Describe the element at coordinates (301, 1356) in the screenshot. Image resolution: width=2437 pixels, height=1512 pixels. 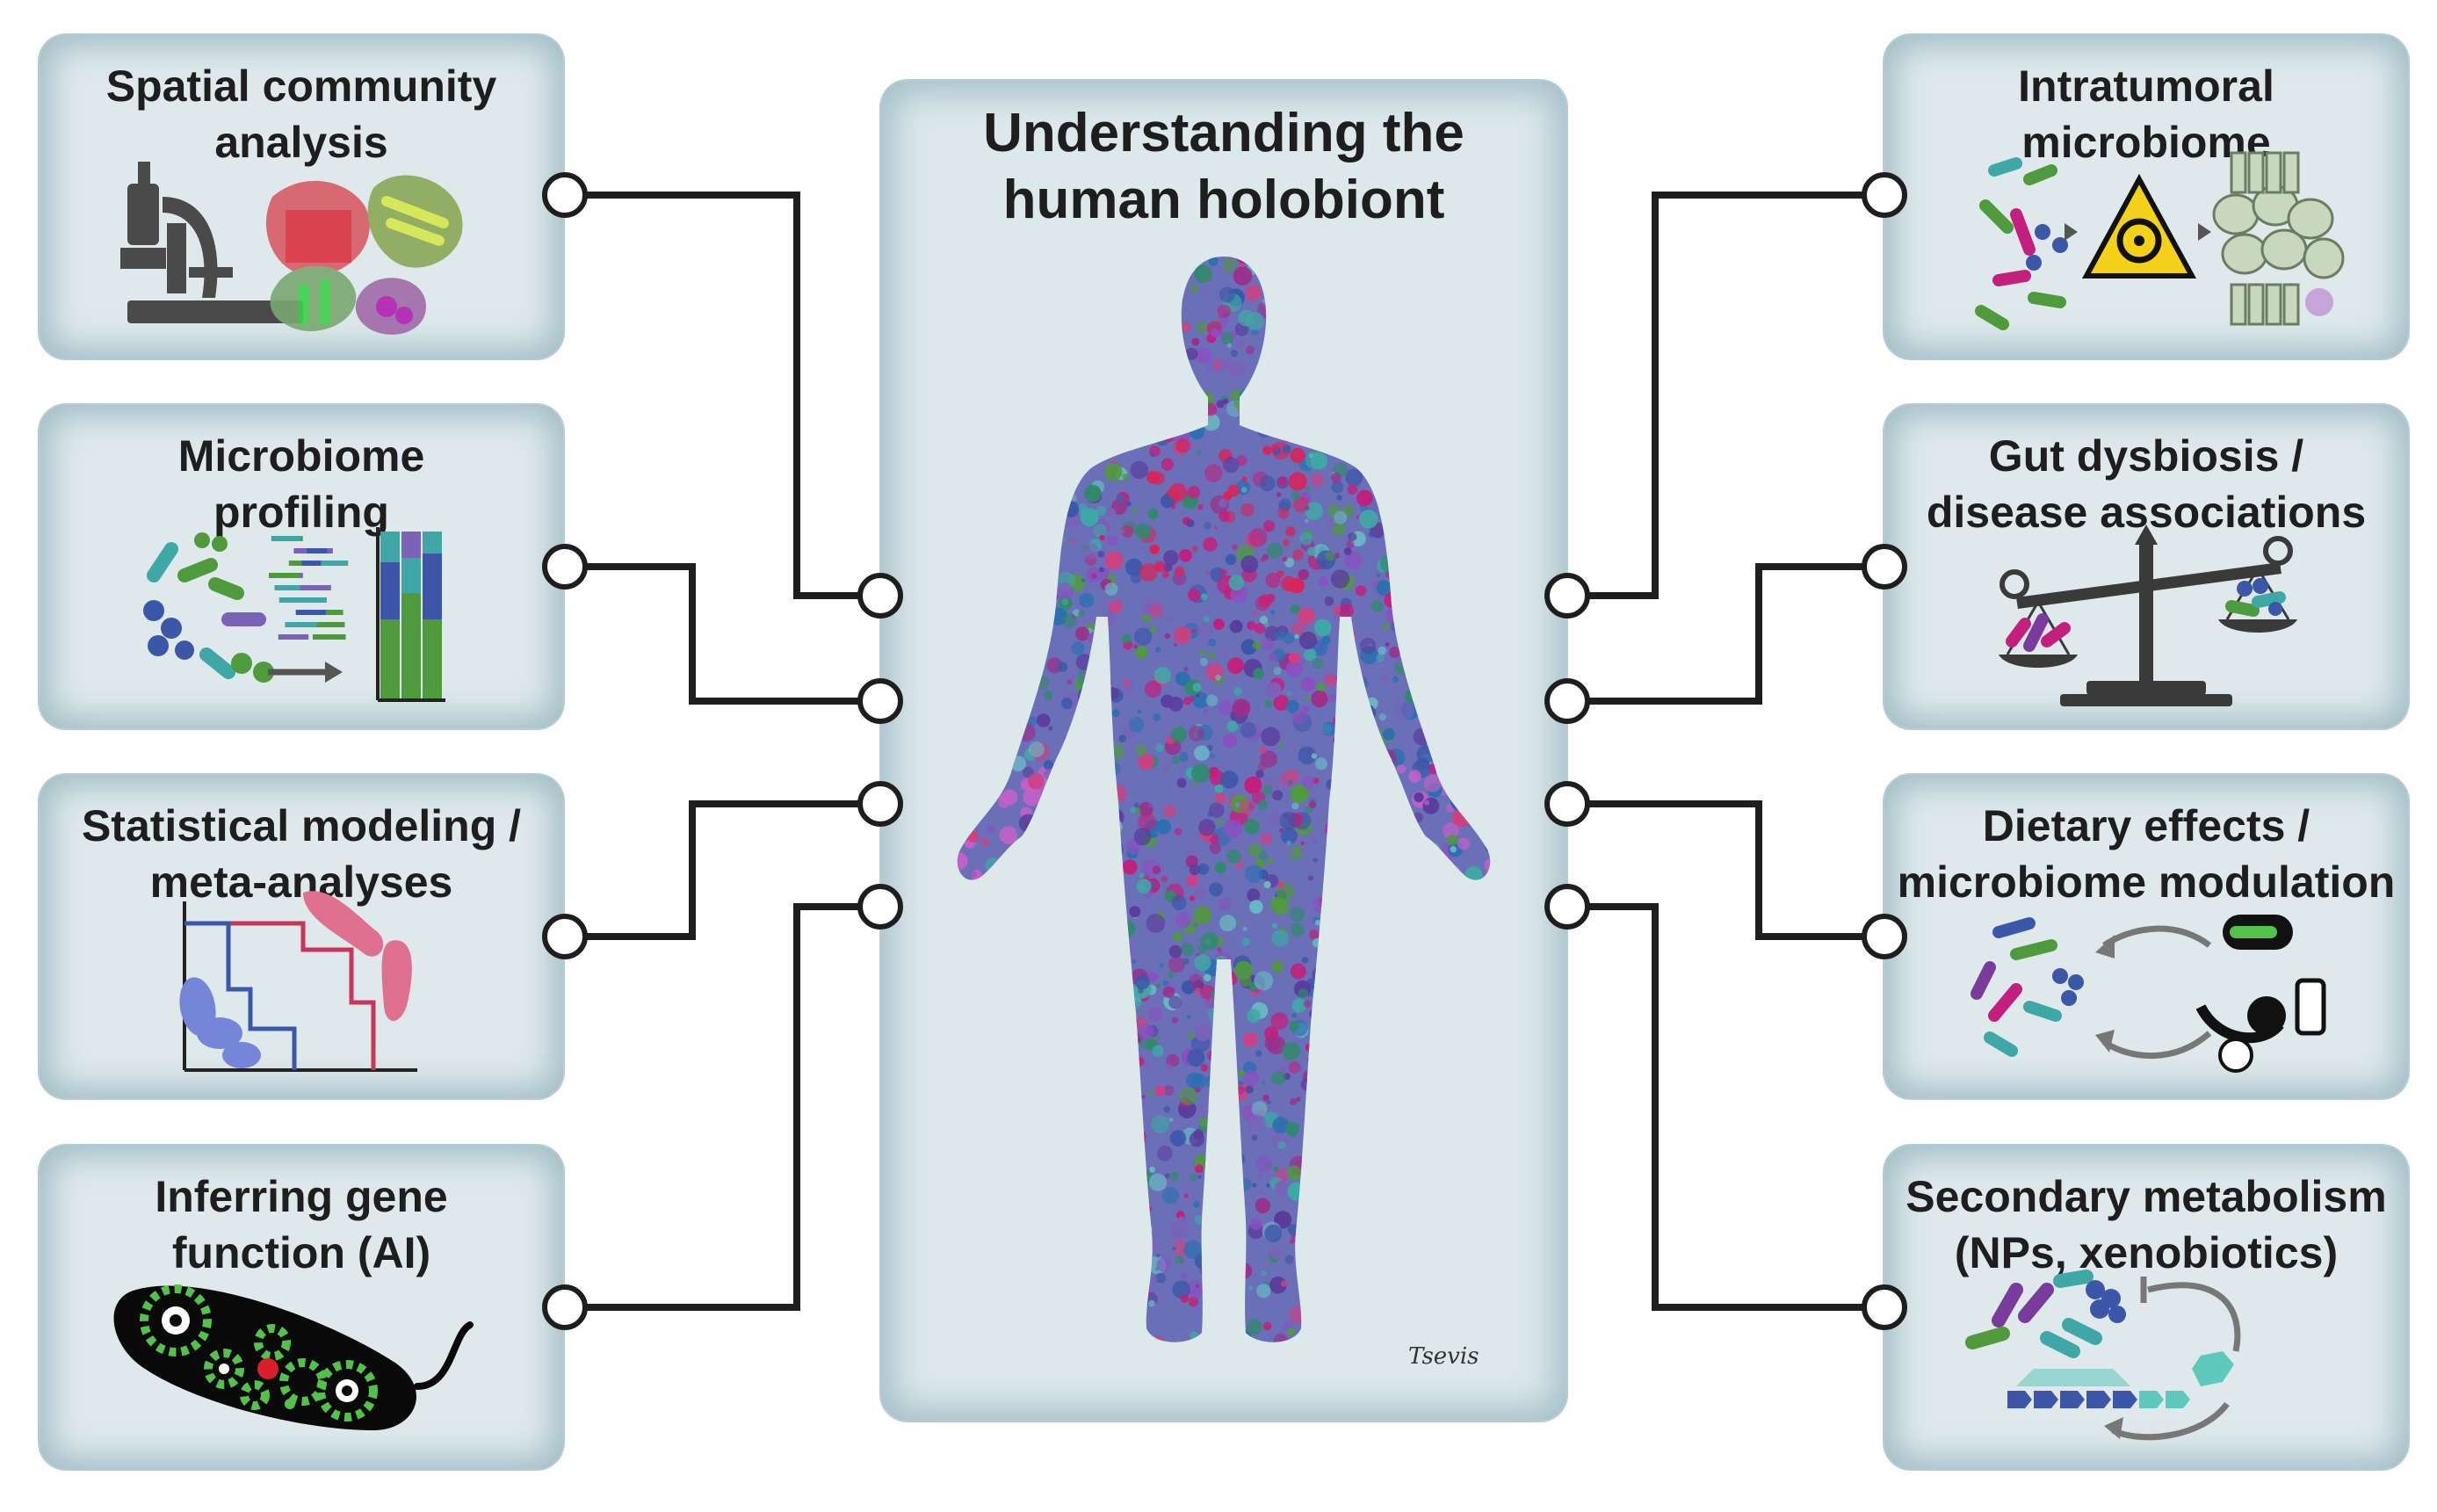
I see `bacterium-gears-icon` at that location.